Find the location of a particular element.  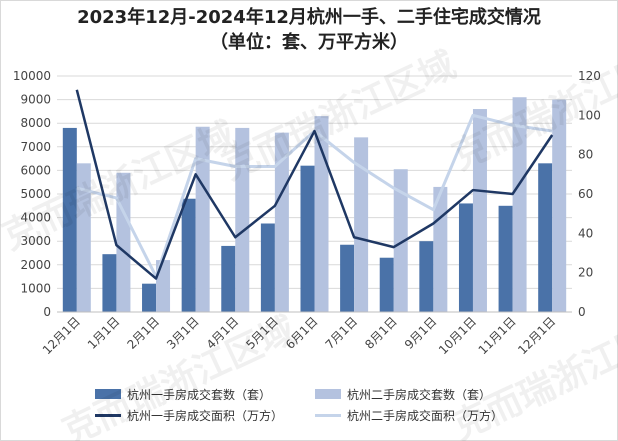

legend-item-line1: 杭州一手房成交面积（万方） is located at coordinates (189, 415).